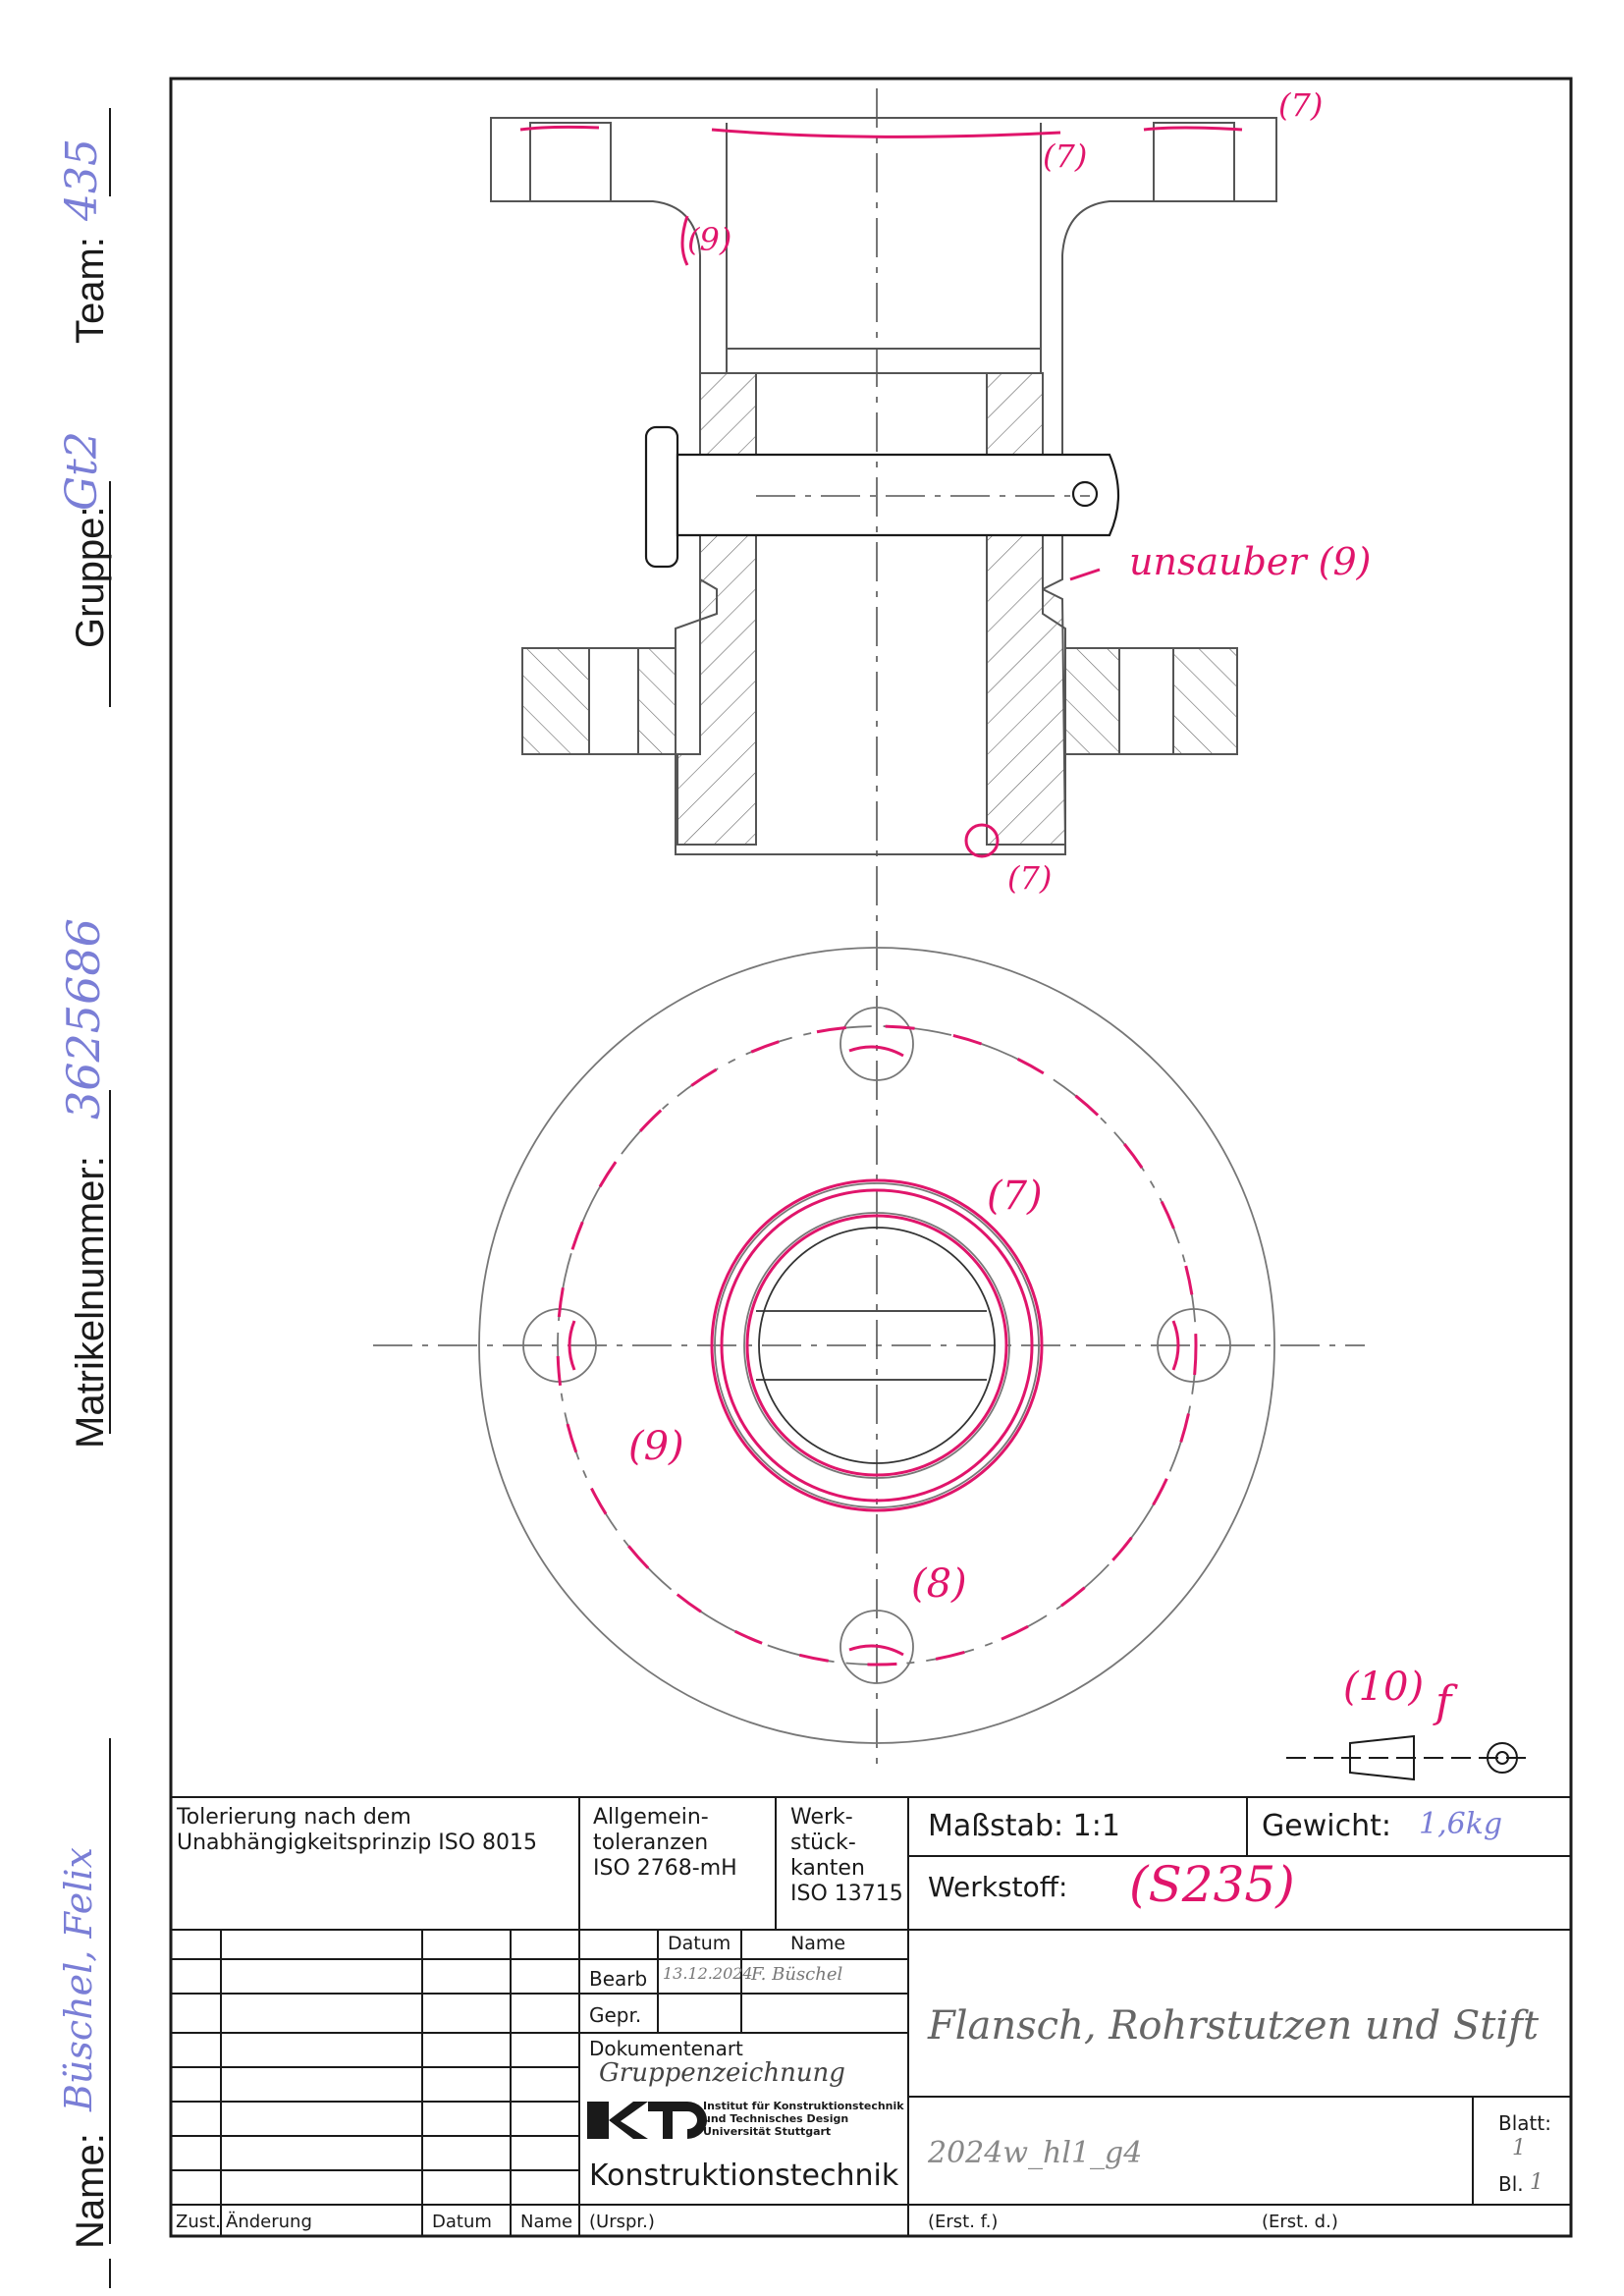 This screenshot has width=1624, height=2296. What do you see at coordinates (823, 1843) in the screenshot?
I see `werk-line2: stück-` at bounding box center [823, 1843].